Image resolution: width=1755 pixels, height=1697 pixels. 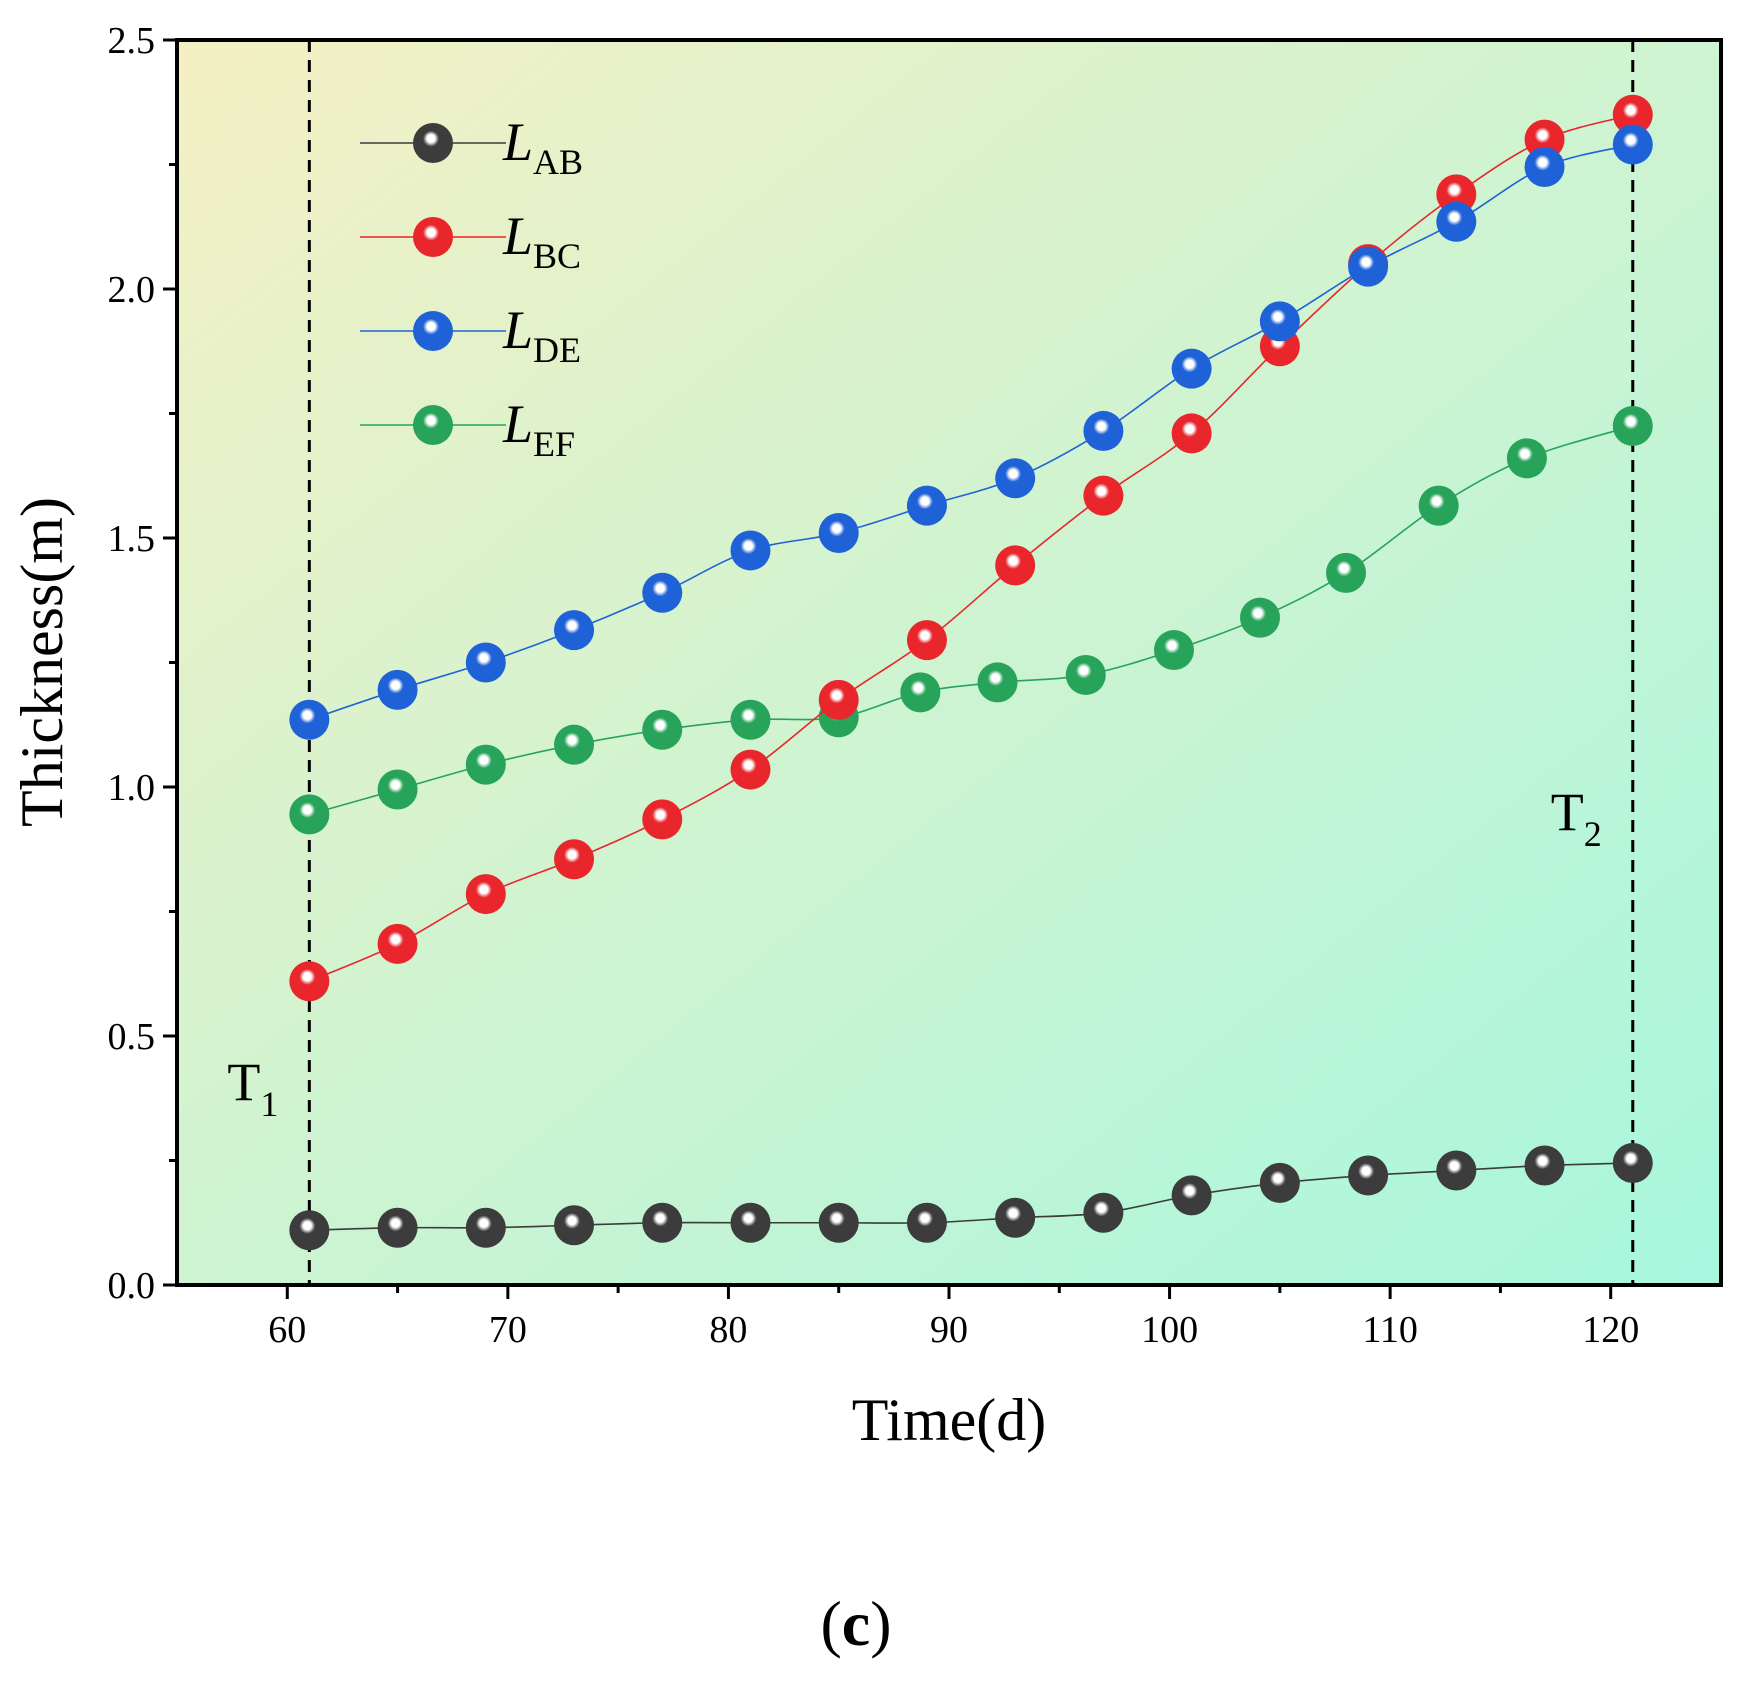 What do you see at coordinates (470, 241) in the screenshot?
I see `legend-item-LBC: LBC` at bounding box center [470, 241].